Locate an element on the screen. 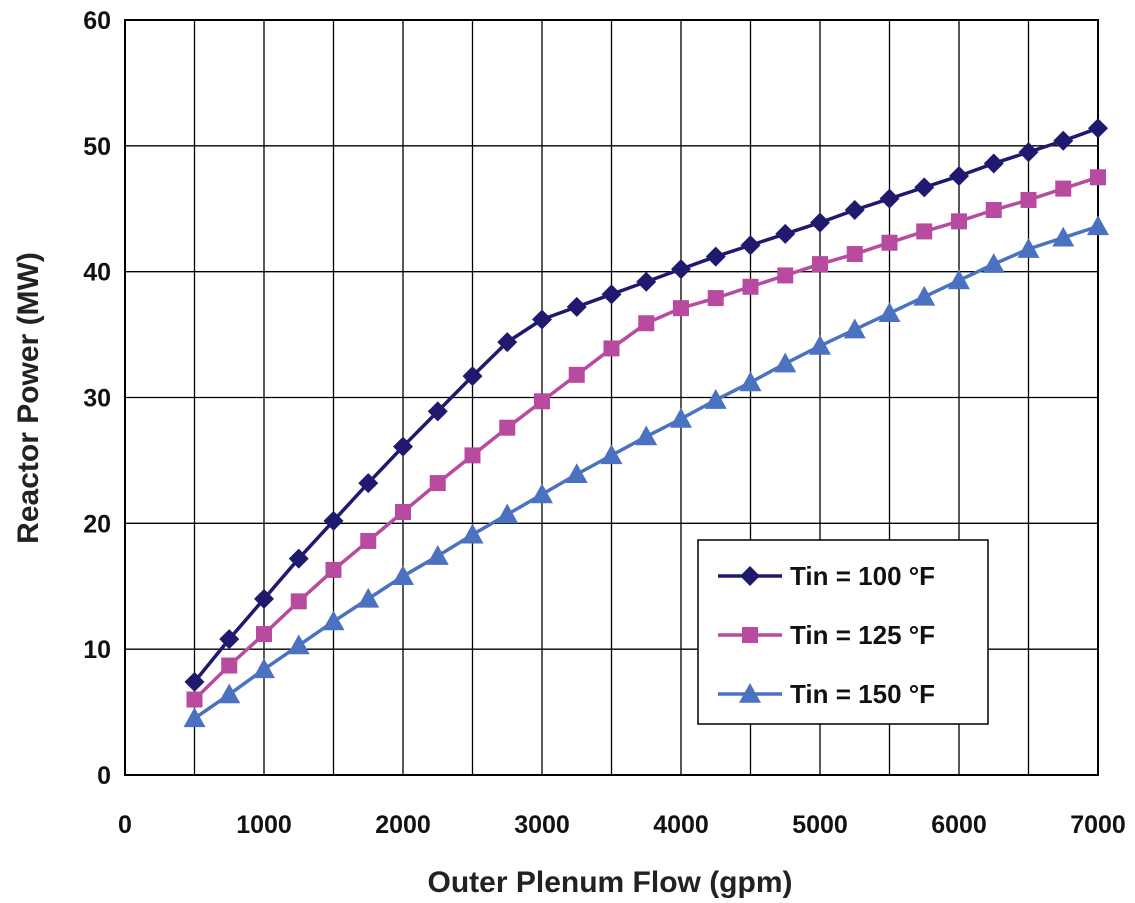  legend-item: Tin = 125 °F is located at coordinates (826, 635).